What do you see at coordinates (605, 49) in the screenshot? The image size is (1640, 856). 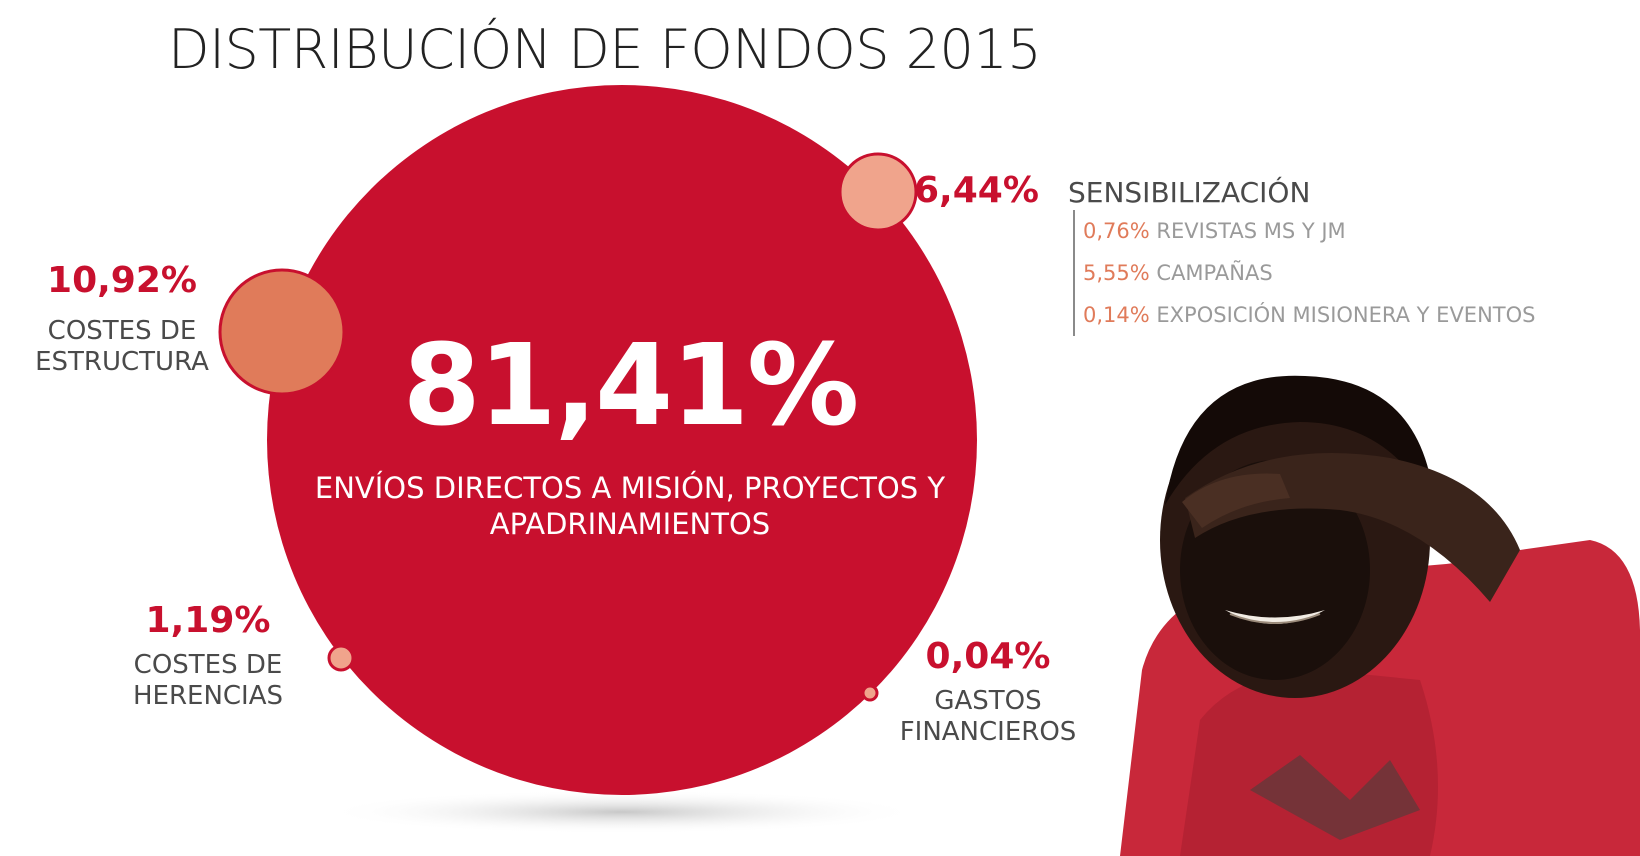 I see `chart-title: DISTRIBUCIÓN DE FONDOS 2015` at bounding box center [605, 49].